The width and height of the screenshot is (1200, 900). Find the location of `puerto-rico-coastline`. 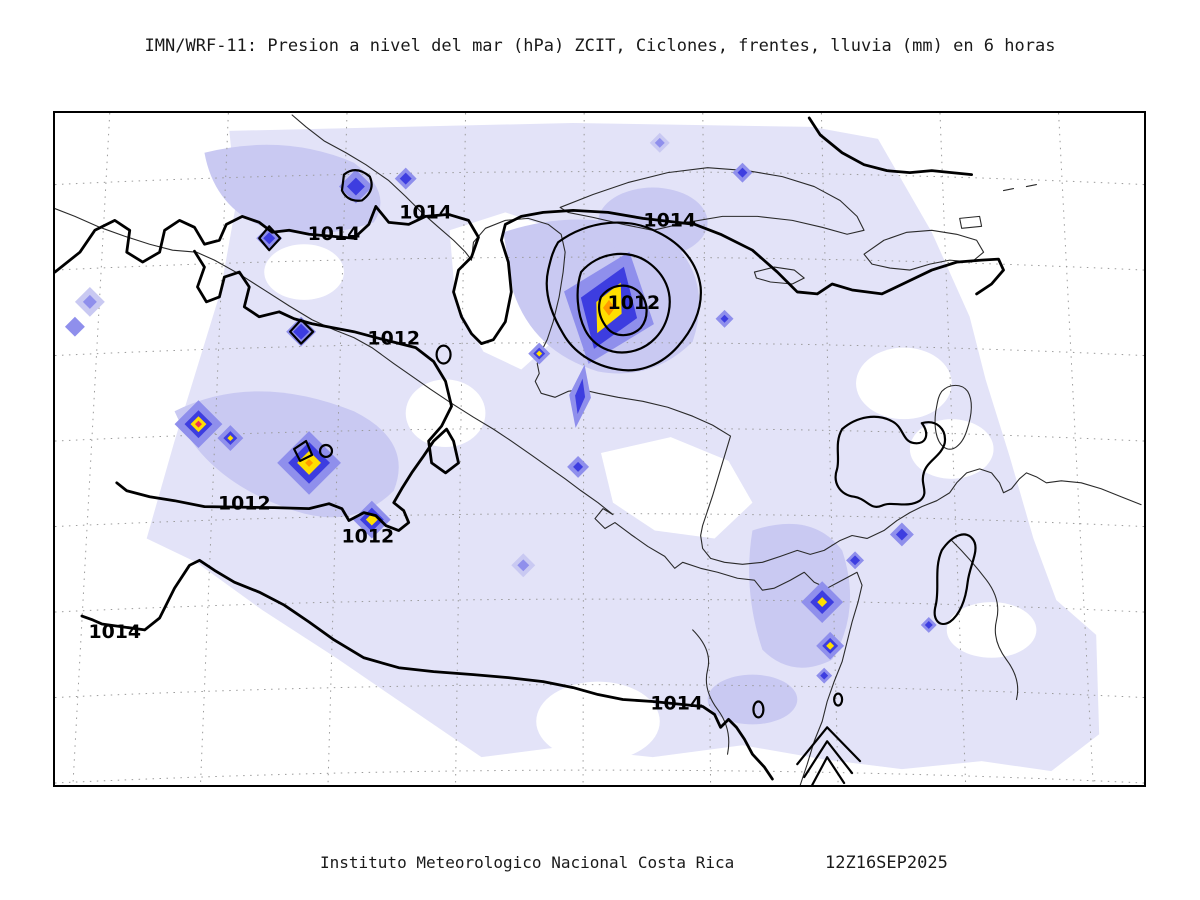

puerto-rico-coastline is located at coordinates (971, 222).